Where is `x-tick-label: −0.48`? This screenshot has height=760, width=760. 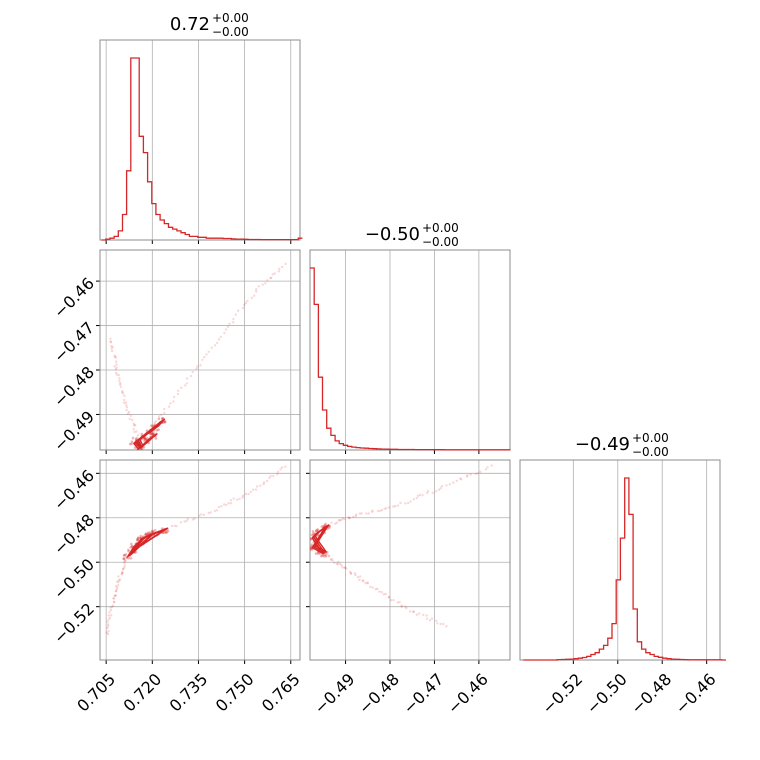 x-tick-label: −0.48 is located at coordinates (651, 694).